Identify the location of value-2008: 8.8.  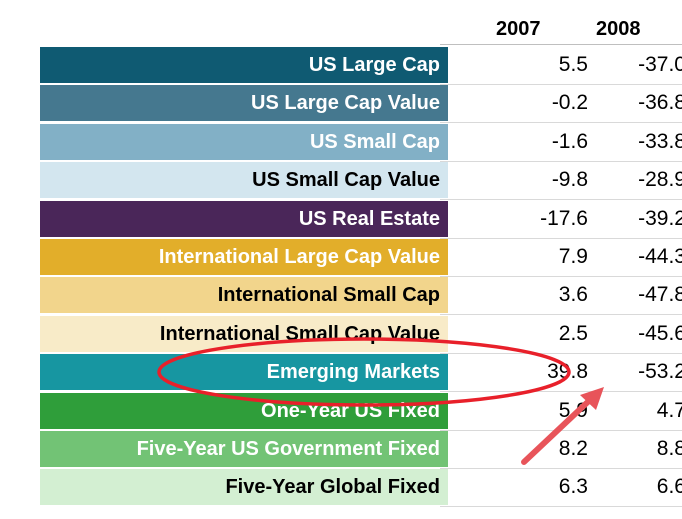
(669, 448).